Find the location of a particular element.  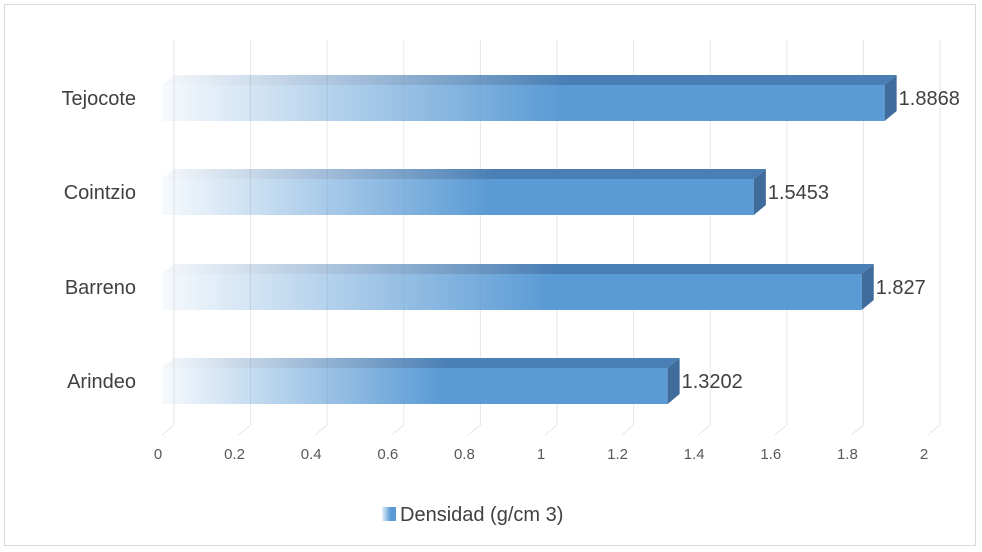

data-label: 1.3202 is located at coordinates (712, 382).